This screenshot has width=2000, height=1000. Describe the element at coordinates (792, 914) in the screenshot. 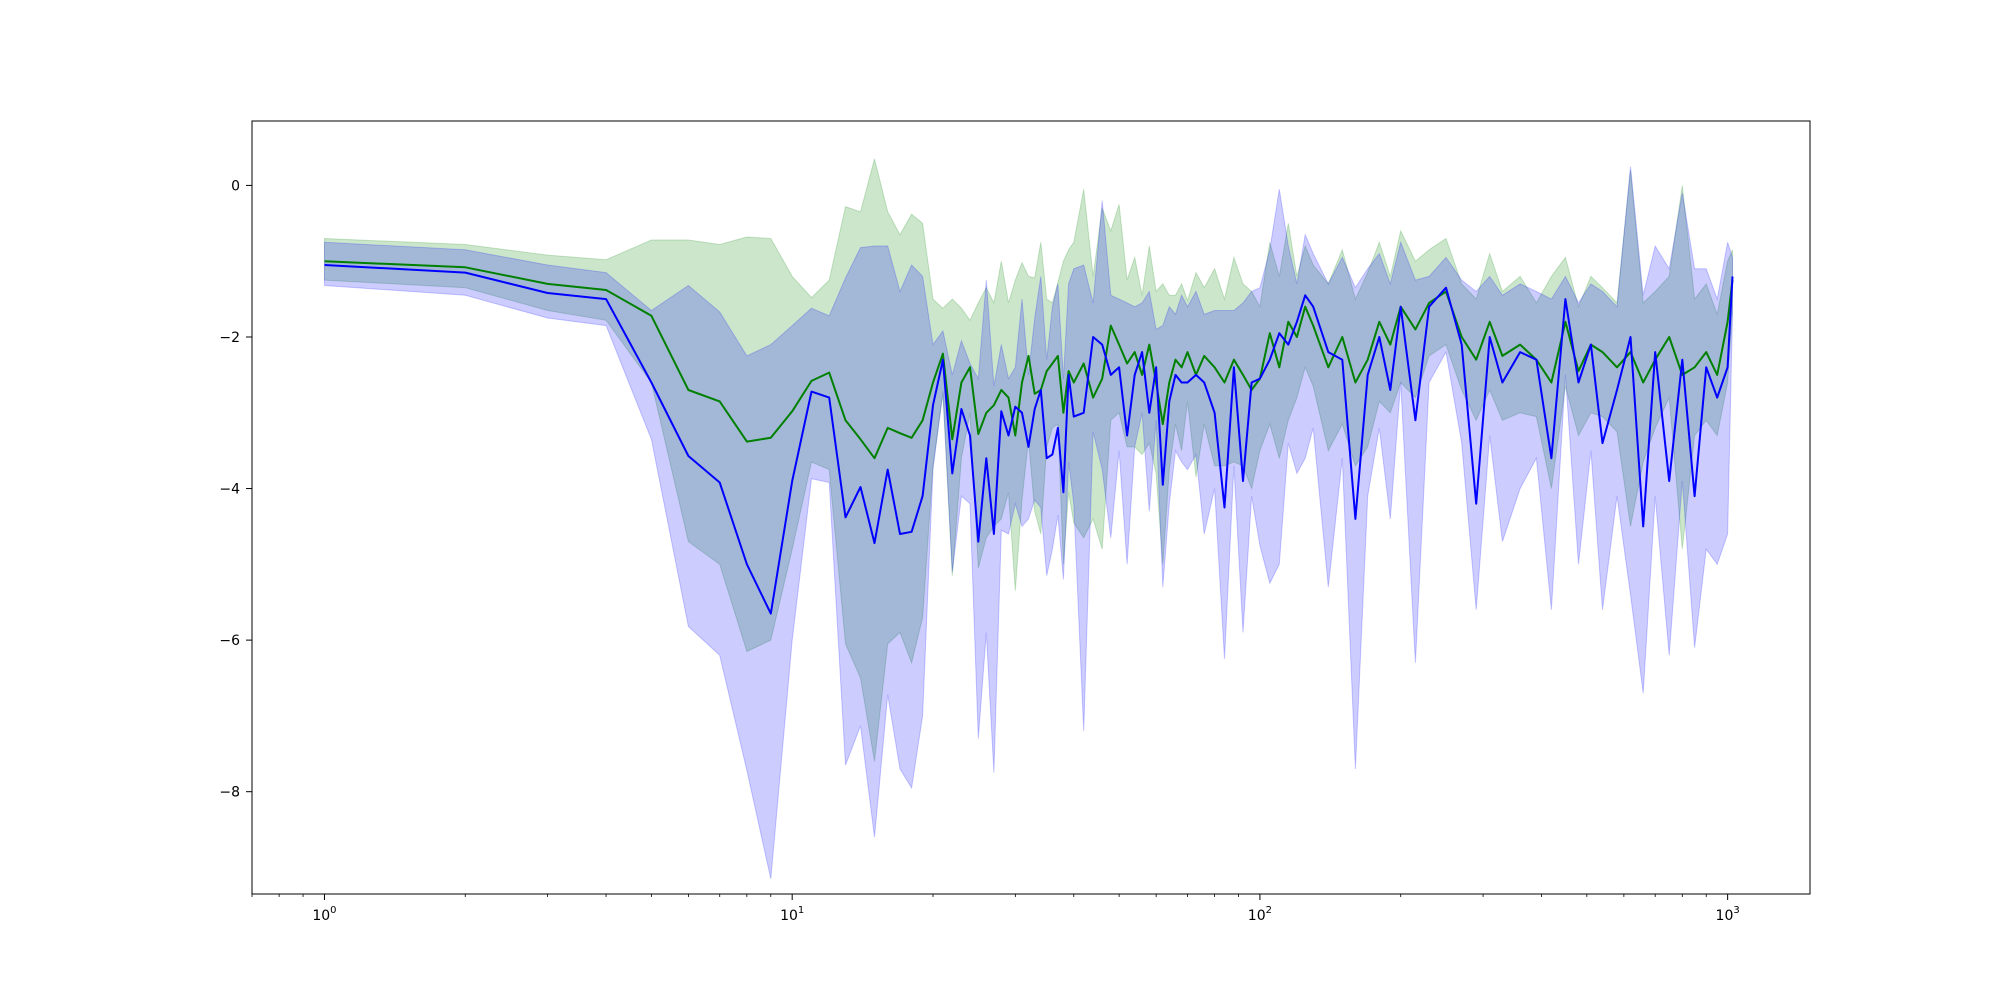

I see `x-tick-label: 10¹` at that location.